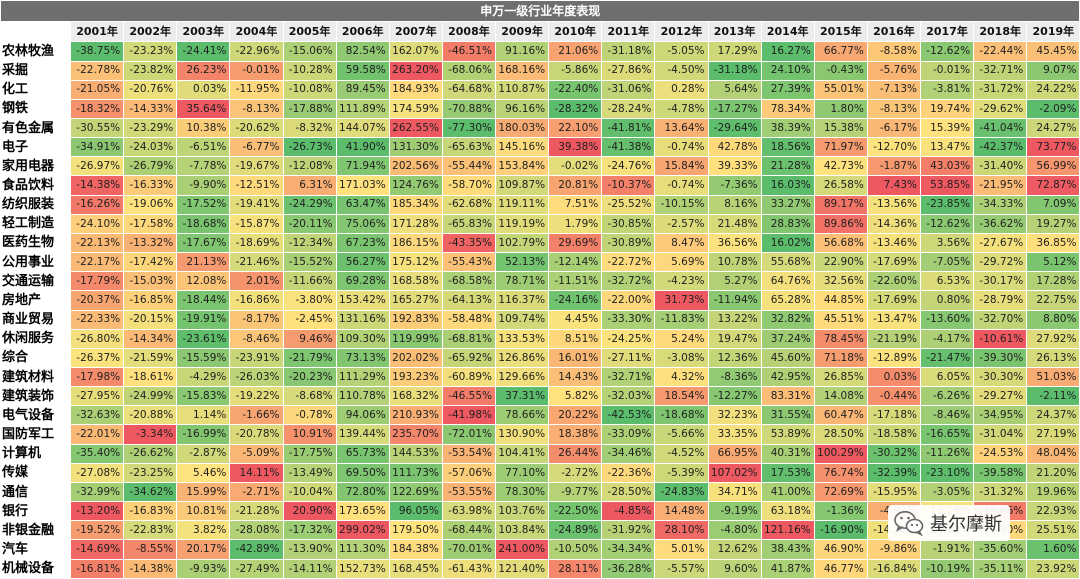  I want to click on return-cell: -26.80%, so click(97, 338).